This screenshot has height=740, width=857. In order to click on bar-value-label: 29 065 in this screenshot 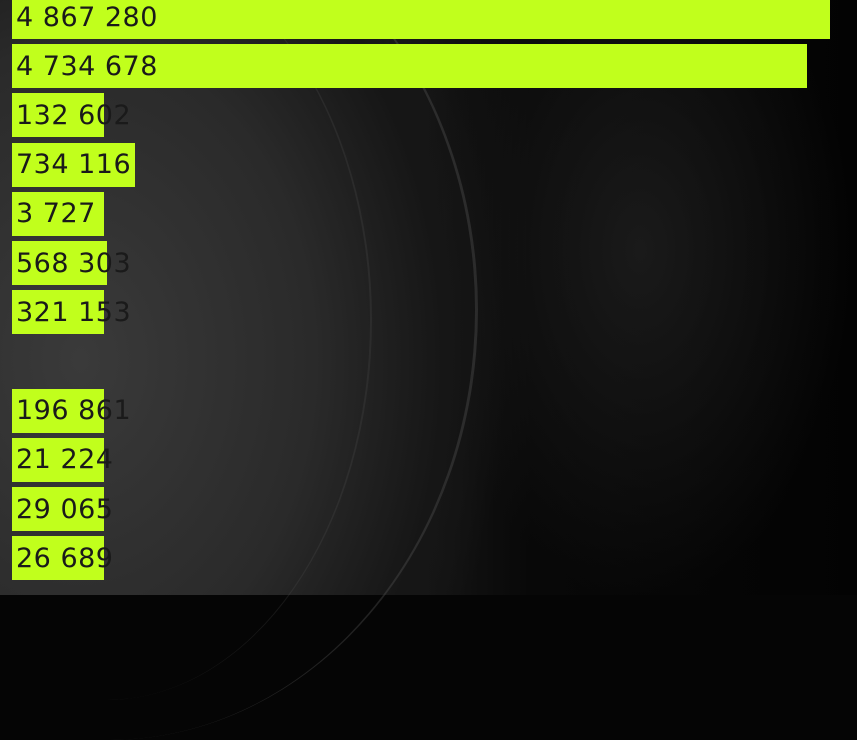, I will do `click(65, 509)`.